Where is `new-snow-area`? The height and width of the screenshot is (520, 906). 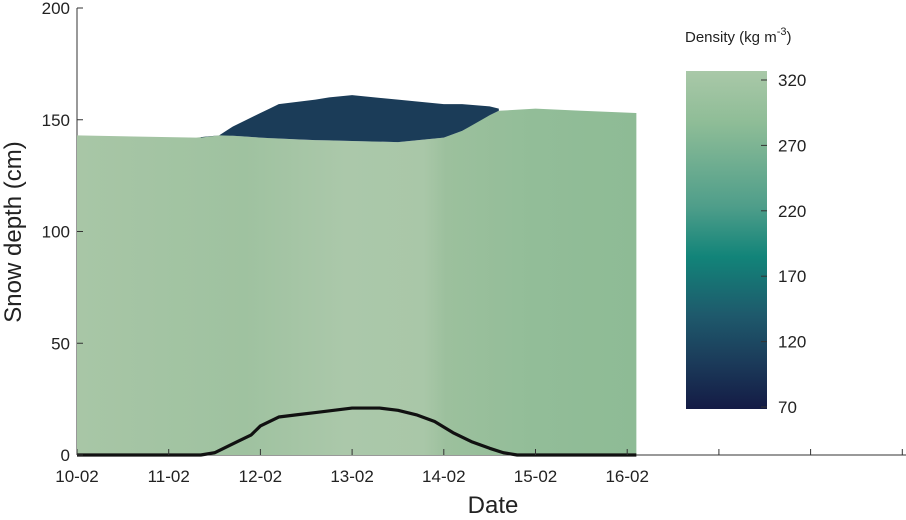 new-snow-area is located at coordinates (349, 119).